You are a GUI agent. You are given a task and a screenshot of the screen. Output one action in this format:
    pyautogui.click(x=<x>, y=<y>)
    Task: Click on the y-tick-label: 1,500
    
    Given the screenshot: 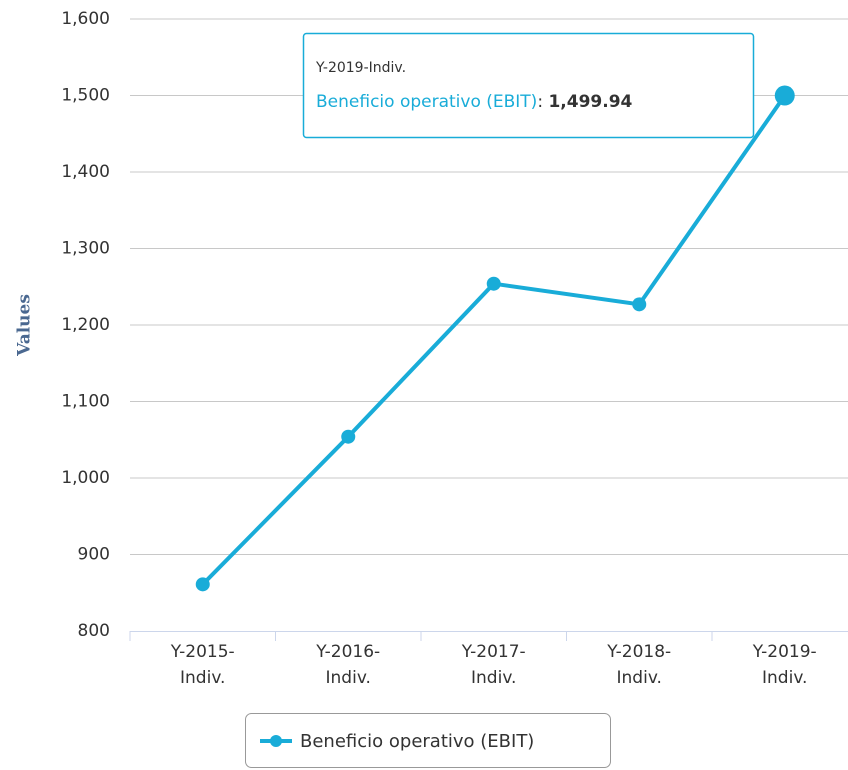 What is the action you would take?
    pyautogui.click(x=85, y=96)
    